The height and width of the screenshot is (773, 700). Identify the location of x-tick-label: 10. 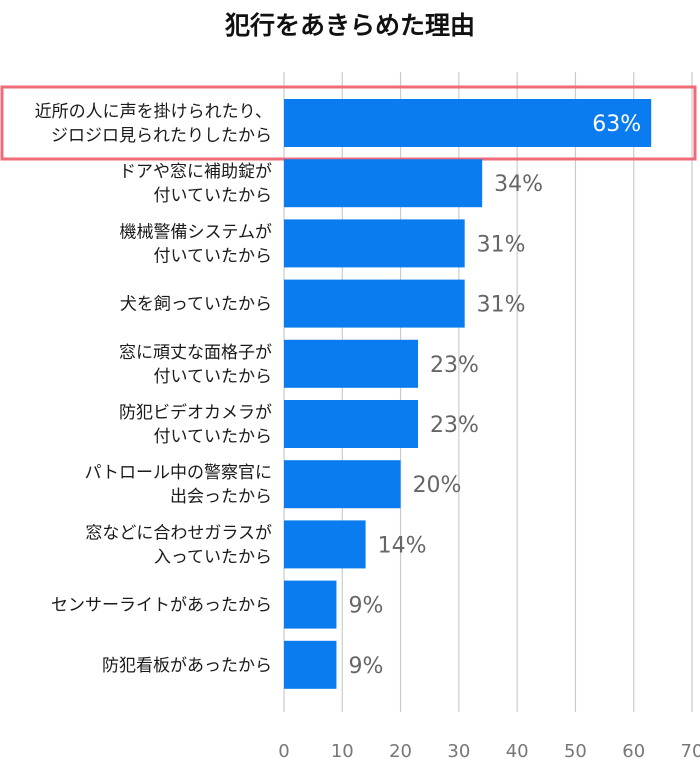
(342, 751).